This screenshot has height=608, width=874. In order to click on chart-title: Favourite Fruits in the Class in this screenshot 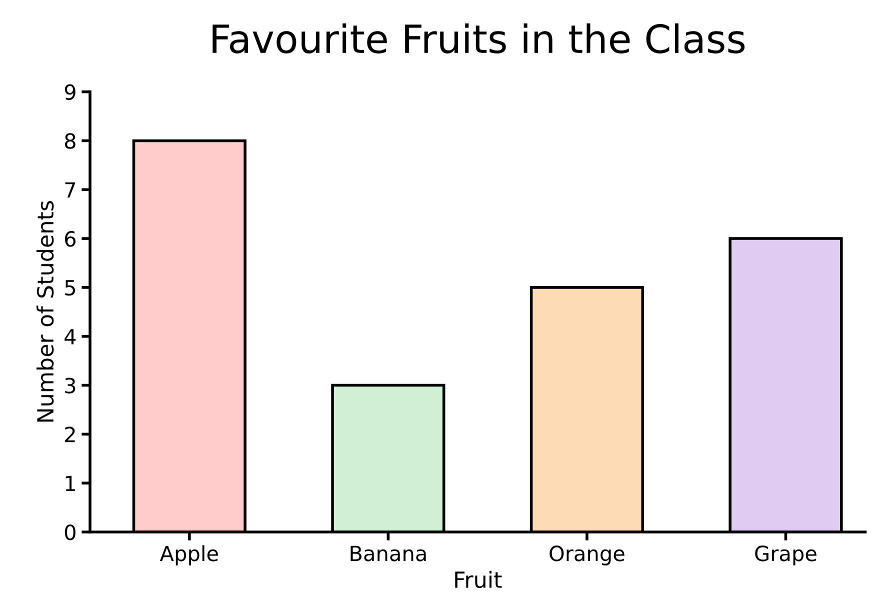, I will do `click(478, 38)`.